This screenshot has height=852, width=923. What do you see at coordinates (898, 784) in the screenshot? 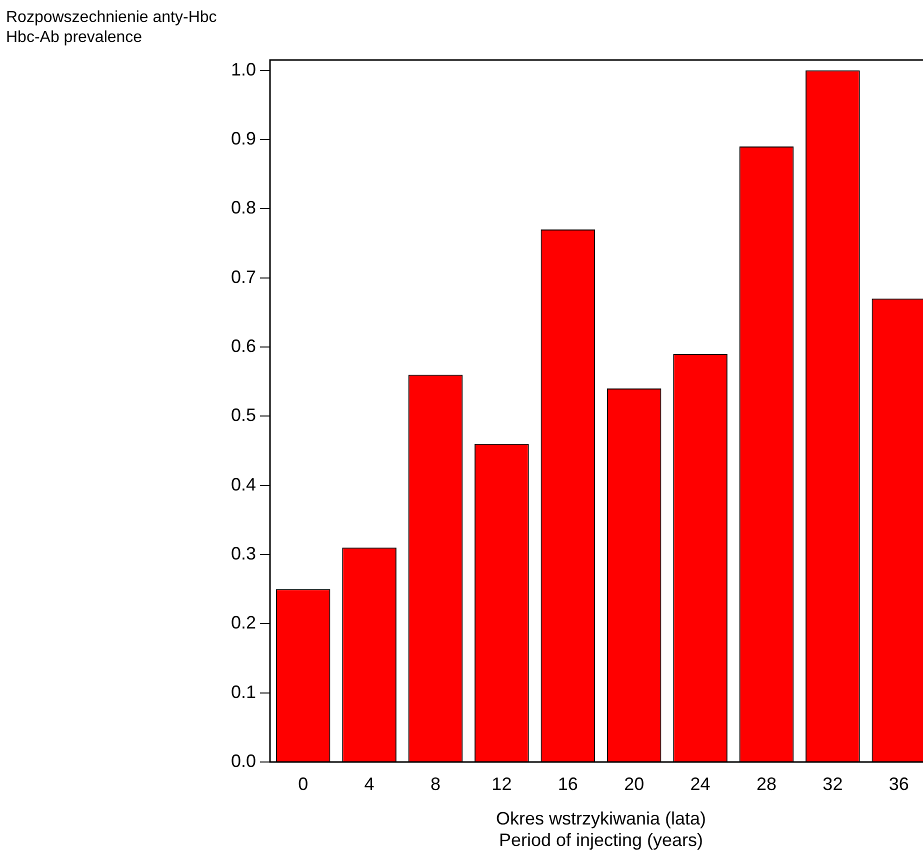
I see `x-tick-label: 36` at bounding box center [898, 784].